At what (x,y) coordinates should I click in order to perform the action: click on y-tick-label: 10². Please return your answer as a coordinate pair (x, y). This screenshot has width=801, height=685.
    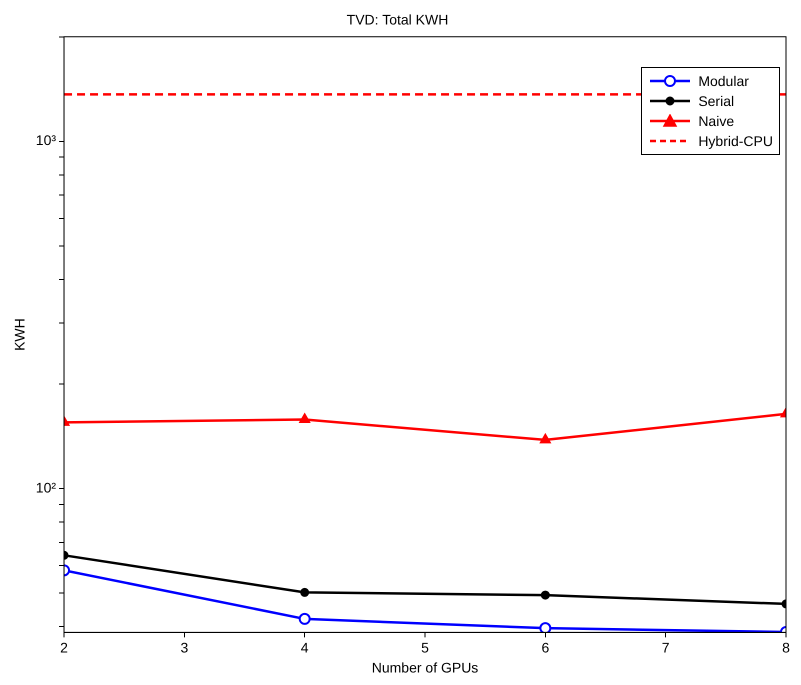
    Looking at the image, I should click on (46, 487).